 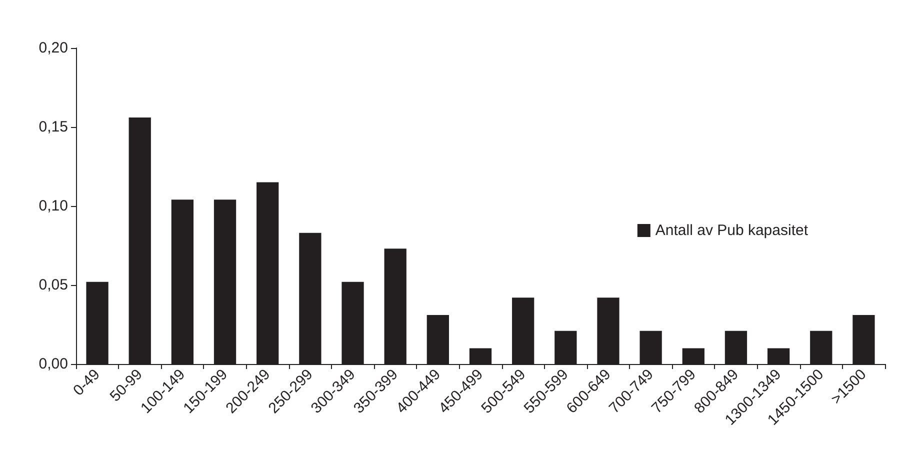 I want to click on y-tick-label: 0,15, so click(x=53, y=127).